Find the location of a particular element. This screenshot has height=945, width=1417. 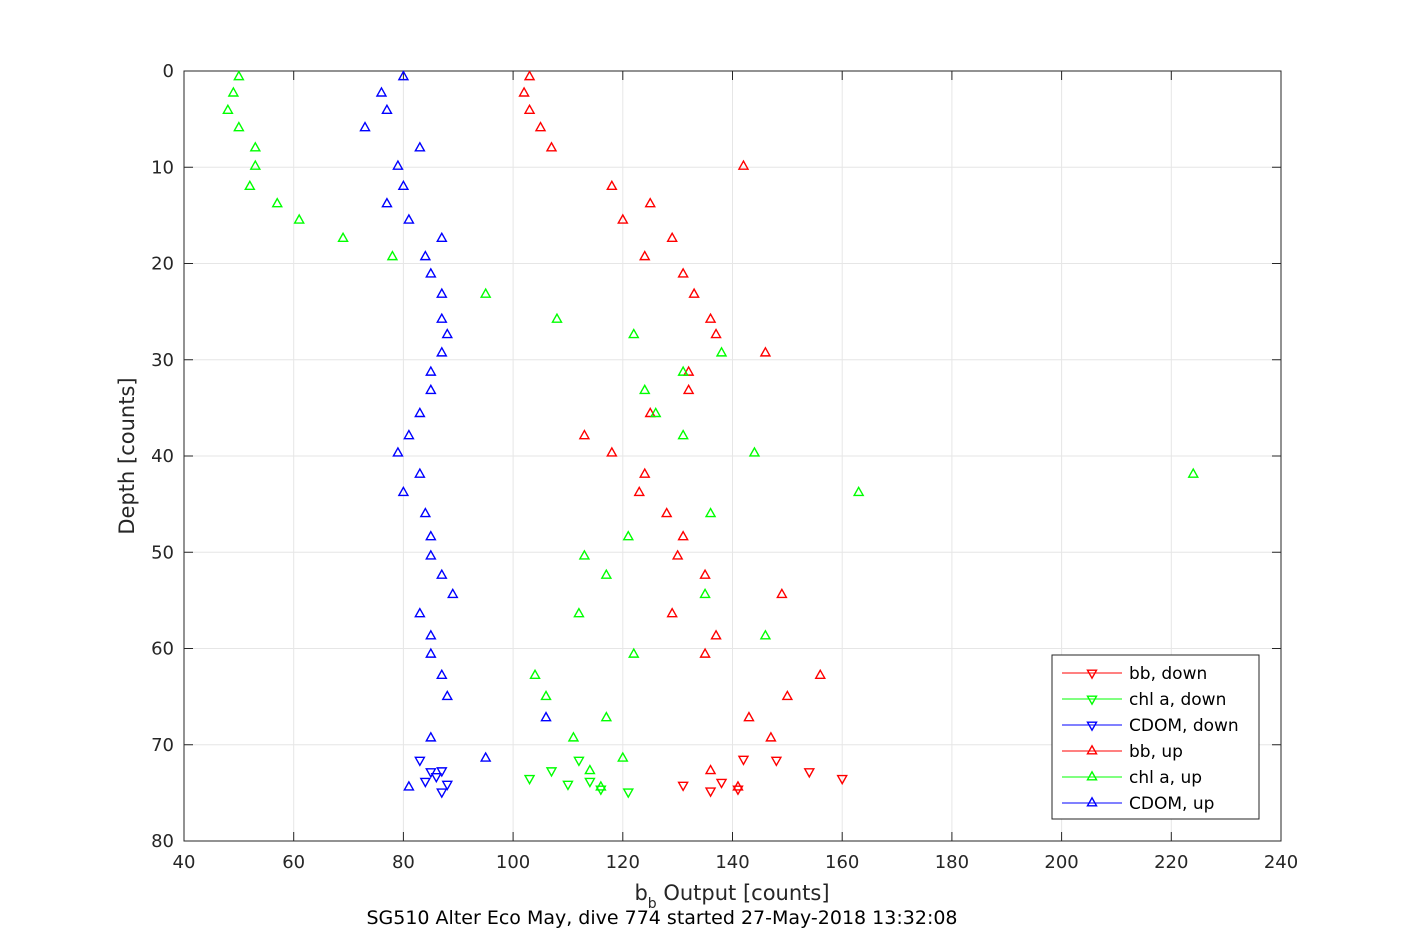

legend-item: CDOM, up is located at coordinates (1138, 804).